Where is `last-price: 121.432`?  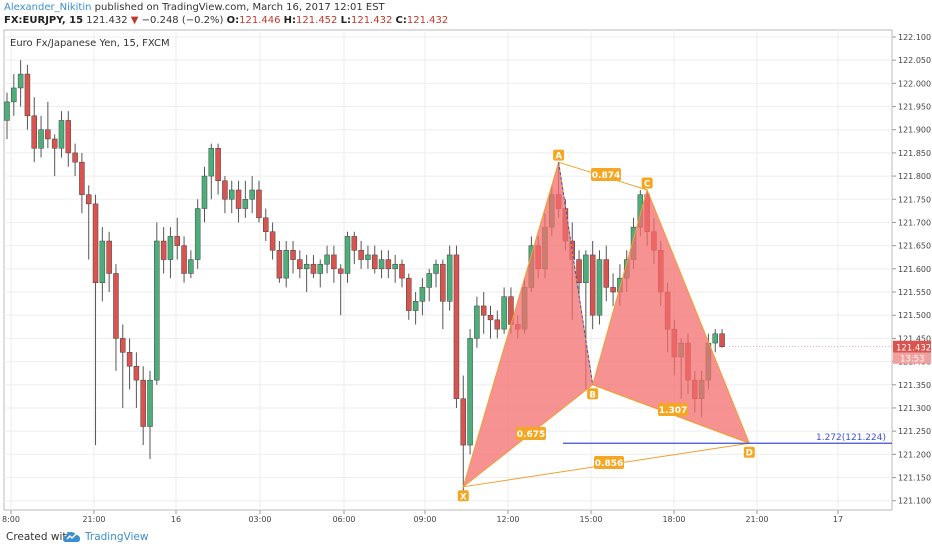 last-price: 121.432 is located at coordinates (107, 20).